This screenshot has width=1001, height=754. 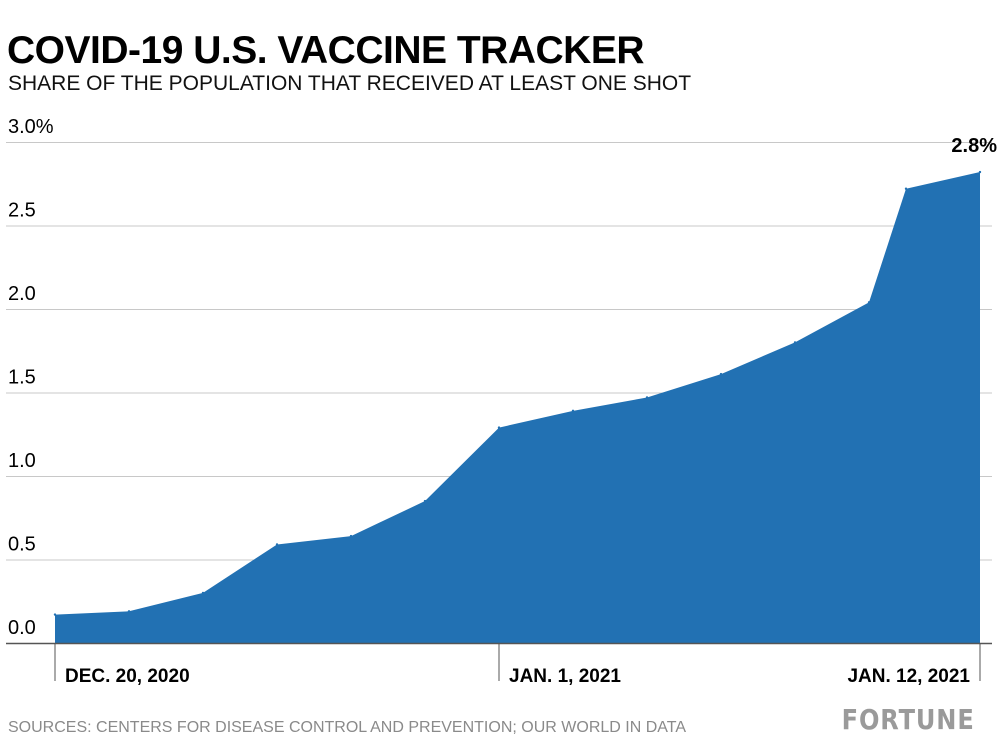 What do you see at coordinates (908, 676) in the screenshot?
I see `x-tick-label: JAN. 12, 2021` at bounding box center [908, 676].